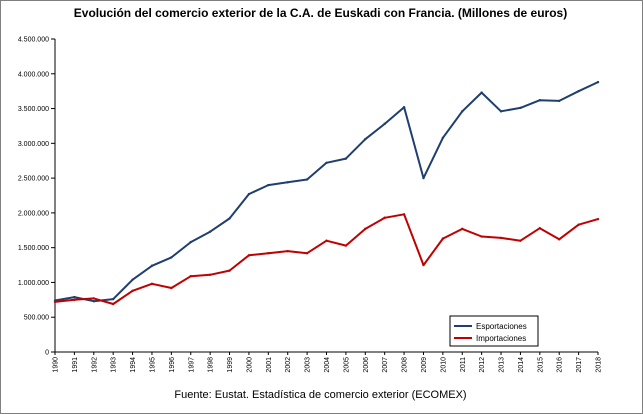  What do you see at coordinates (94, 365) in the screenshot?
I see `x-tick-label: 1992` at bounding box center [94, 365].